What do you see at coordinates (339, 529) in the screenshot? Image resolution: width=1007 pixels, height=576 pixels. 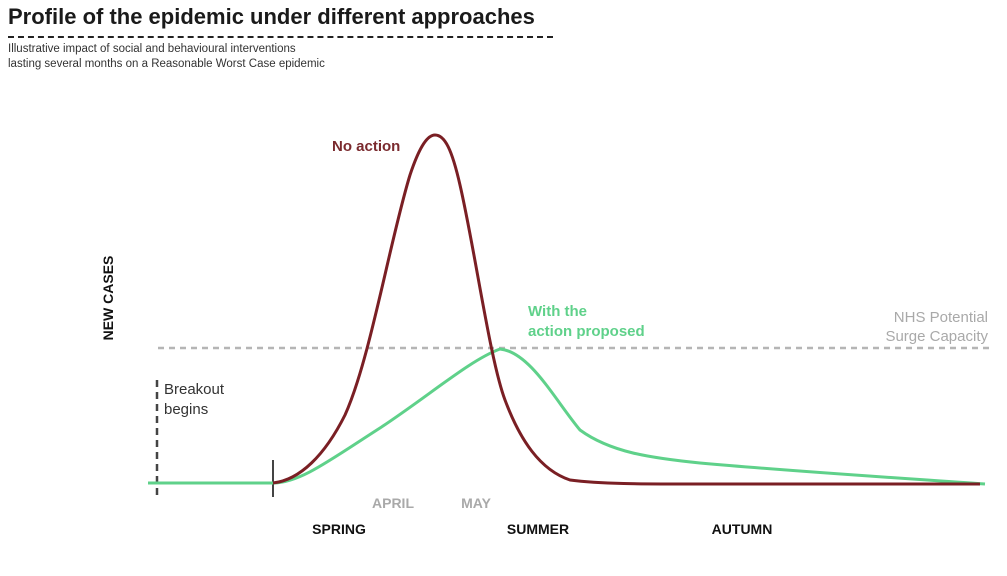 I see `x-season-spring: SPRING` at bounding box center [339, 529].